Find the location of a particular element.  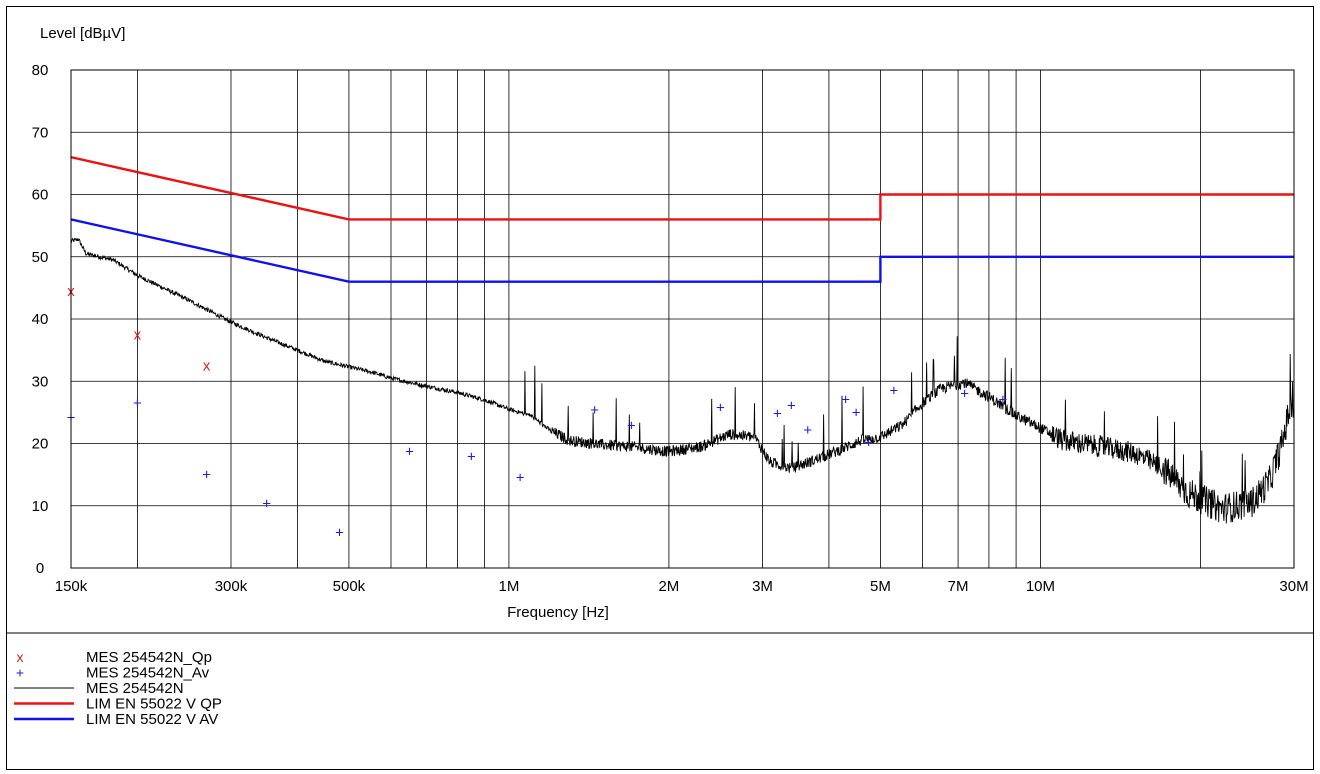

x-tick-label: 5M is located at coordinates (880, 586).